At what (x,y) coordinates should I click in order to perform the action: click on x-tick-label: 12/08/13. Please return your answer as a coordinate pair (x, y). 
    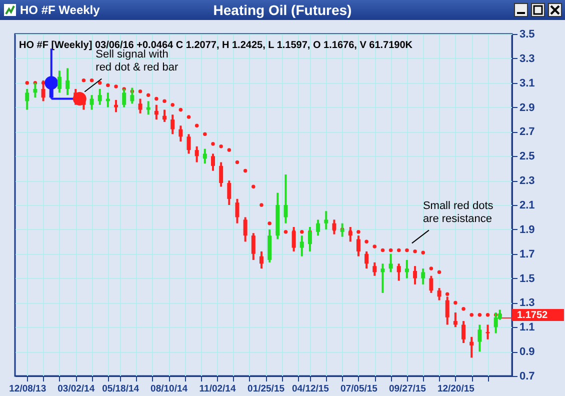
    Looking at the image, I should click on (27, 389).